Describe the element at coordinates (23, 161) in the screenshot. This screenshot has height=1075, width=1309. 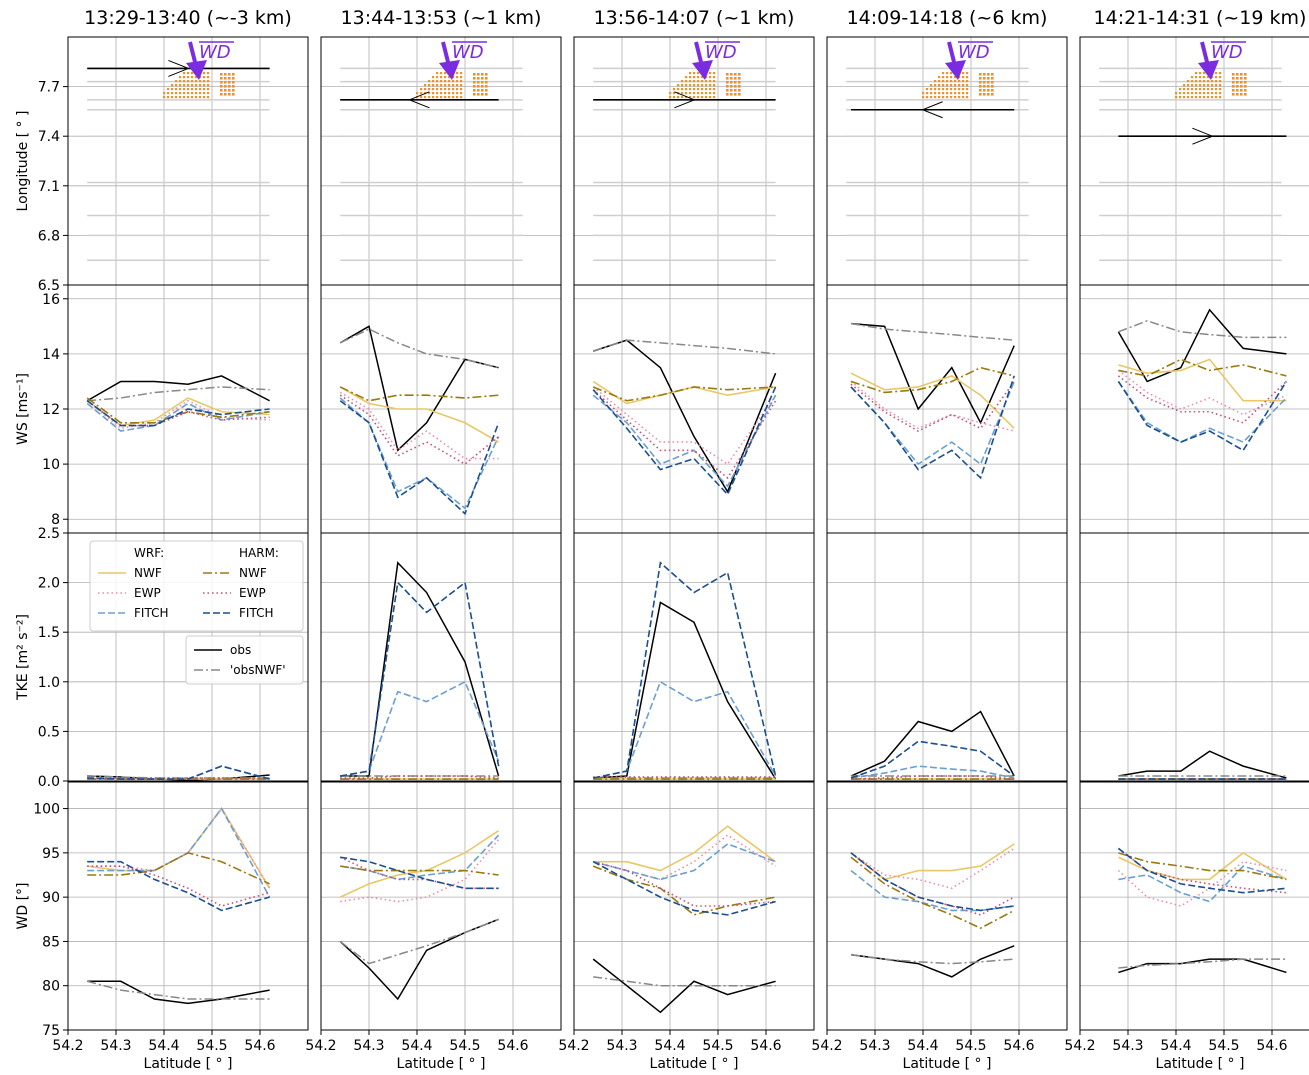
I see `y-axis-label: Longitude [ ° ]` at that location.